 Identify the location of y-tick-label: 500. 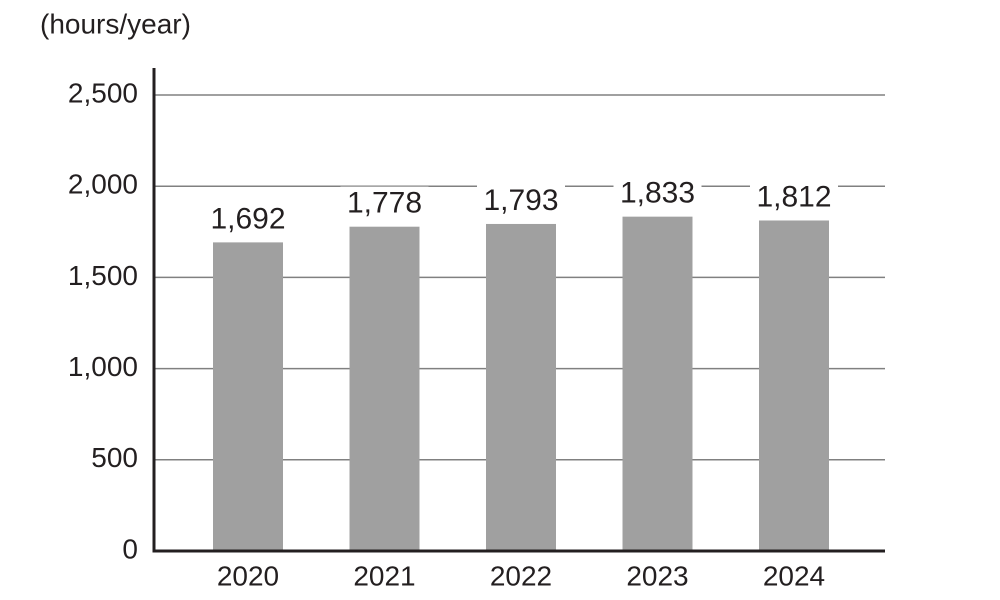
(114, 457).